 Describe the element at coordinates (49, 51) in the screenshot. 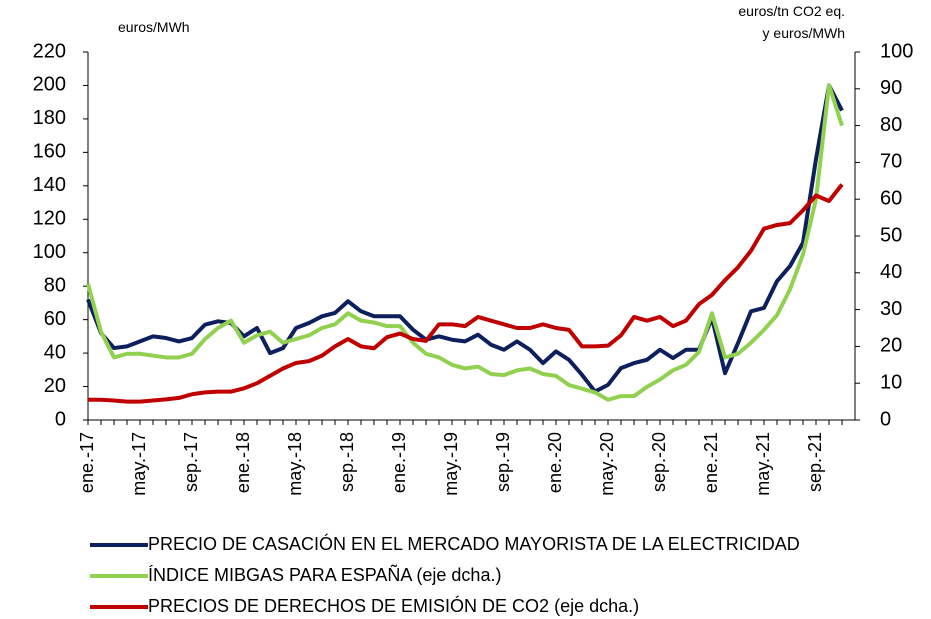

I see `y-tick-label: 220` at that location.